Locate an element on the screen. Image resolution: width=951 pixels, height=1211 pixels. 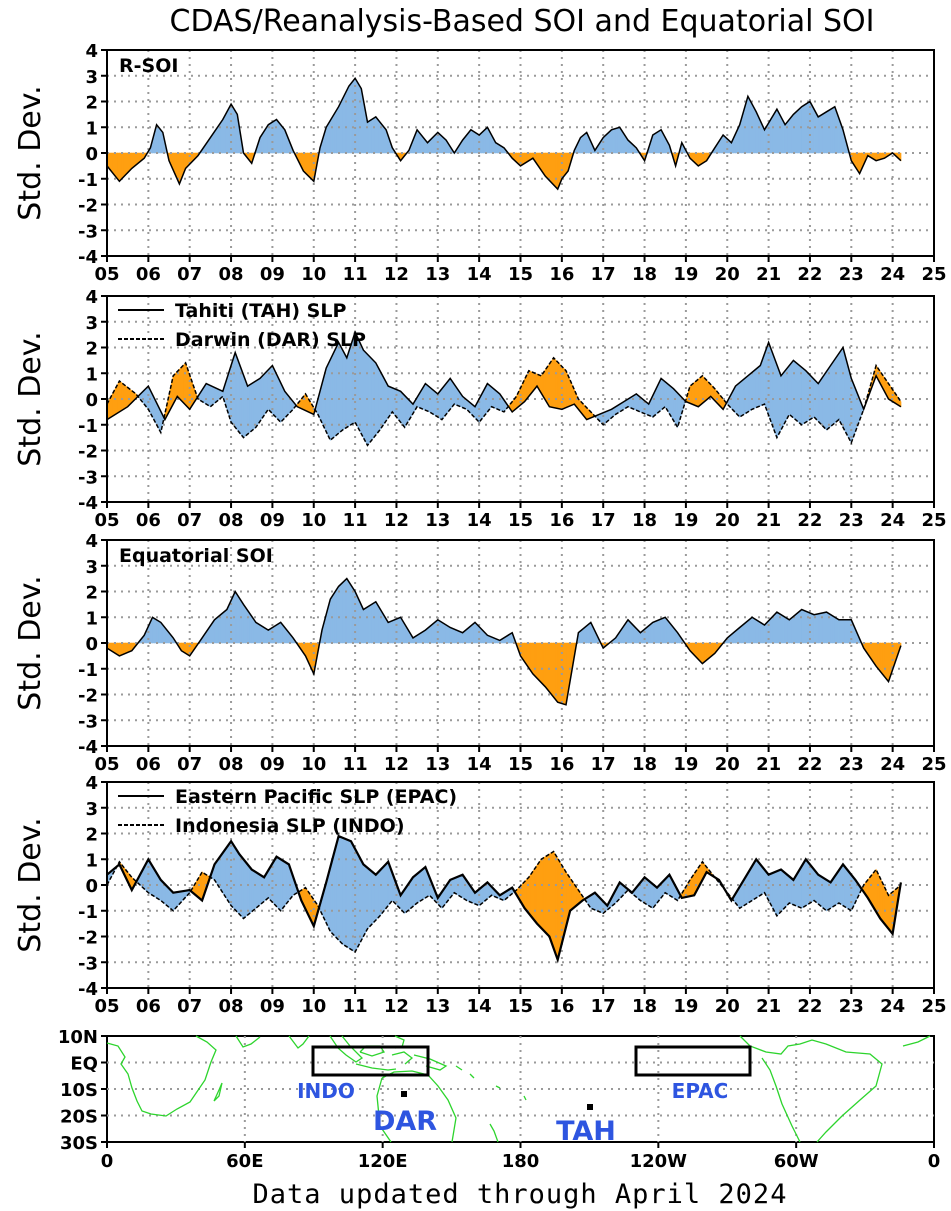
map-x-tick-label: 180 is located at coordinates (521, 1161).